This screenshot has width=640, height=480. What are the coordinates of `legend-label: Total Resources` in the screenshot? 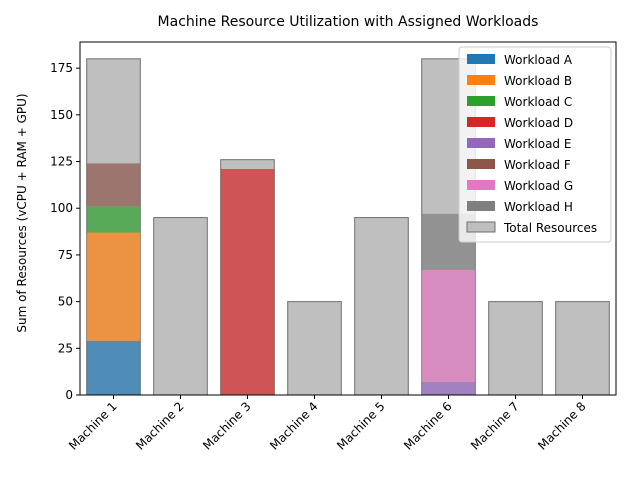 It's located at (550, 228).